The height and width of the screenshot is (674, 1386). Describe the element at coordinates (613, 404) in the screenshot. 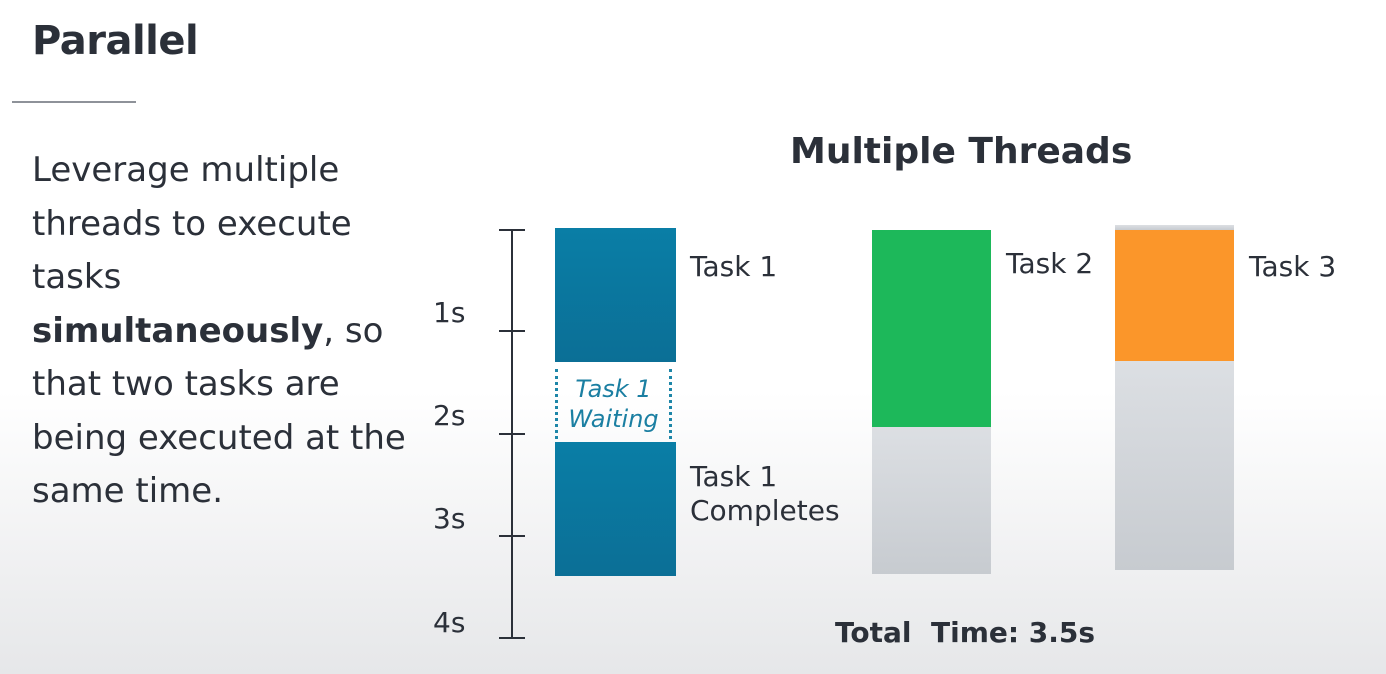

I see `task1-waiting-segment: Task 1 Waiting` at that location.